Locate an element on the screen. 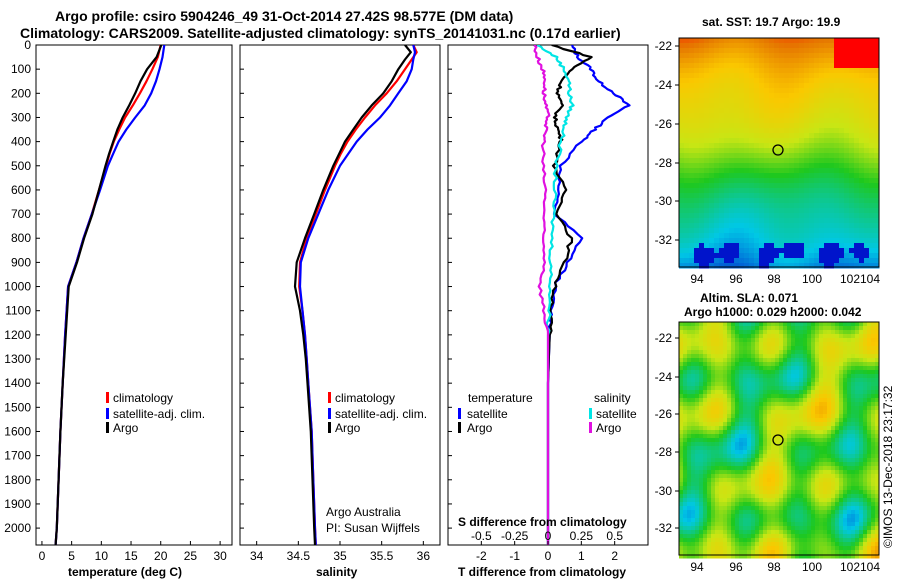 The width and height of the screenshot is (900, 580). sst_map-ytick-label: -30 is located at coordinates (664, 201).